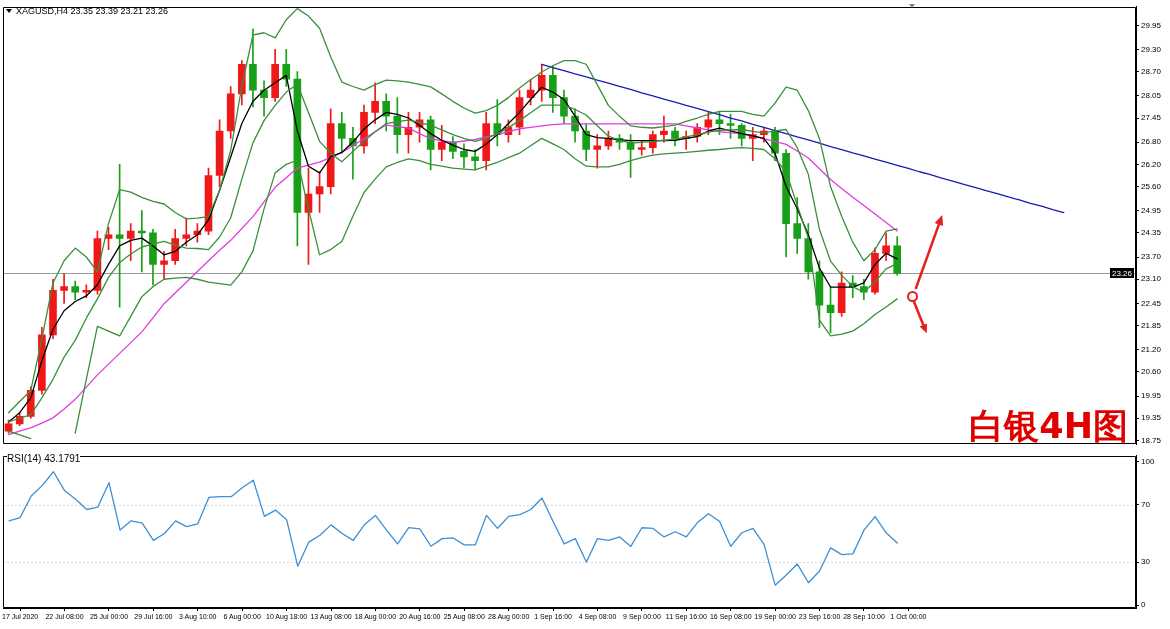 This screenshot has height=629, width=1170. I want to click on y-tick-label: 28.70, so click(1151, 71).